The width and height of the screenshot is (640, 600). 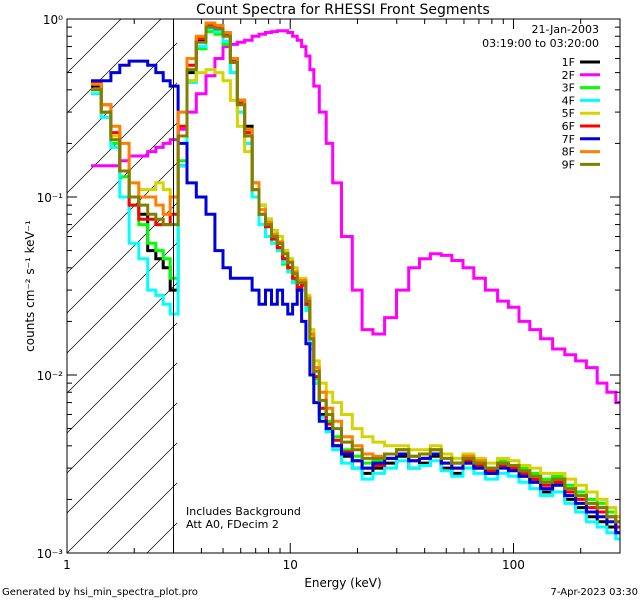 I want to click on legend-label-5f: 5F, so click(x=568, y=113).